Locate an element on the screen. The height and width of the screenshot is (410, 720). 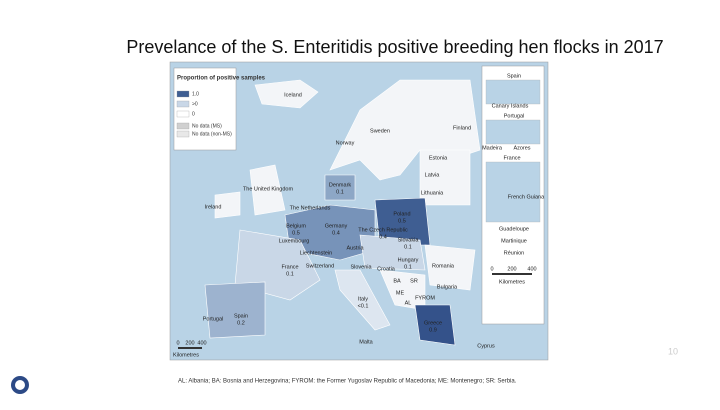
italy is located at coordinates (362, 300).